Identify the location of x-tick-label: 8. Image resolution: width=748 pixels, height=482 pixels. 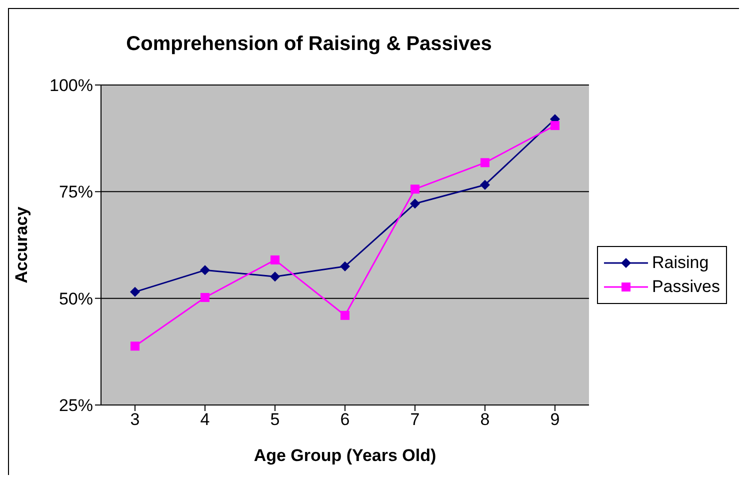
(485, 420).